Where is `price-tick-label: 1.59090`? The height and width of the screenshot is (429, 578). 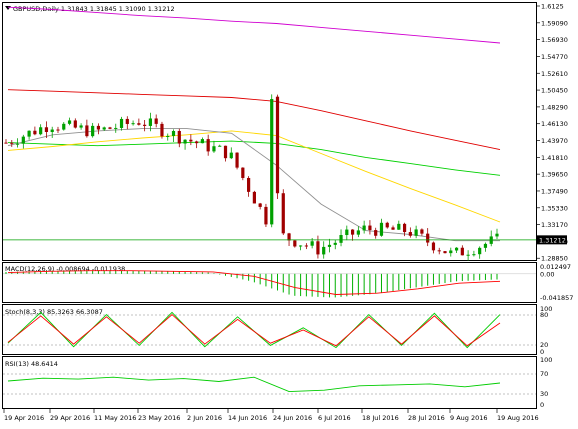
price-tick-label: 1.59090 is located at coordinates (554, 23).